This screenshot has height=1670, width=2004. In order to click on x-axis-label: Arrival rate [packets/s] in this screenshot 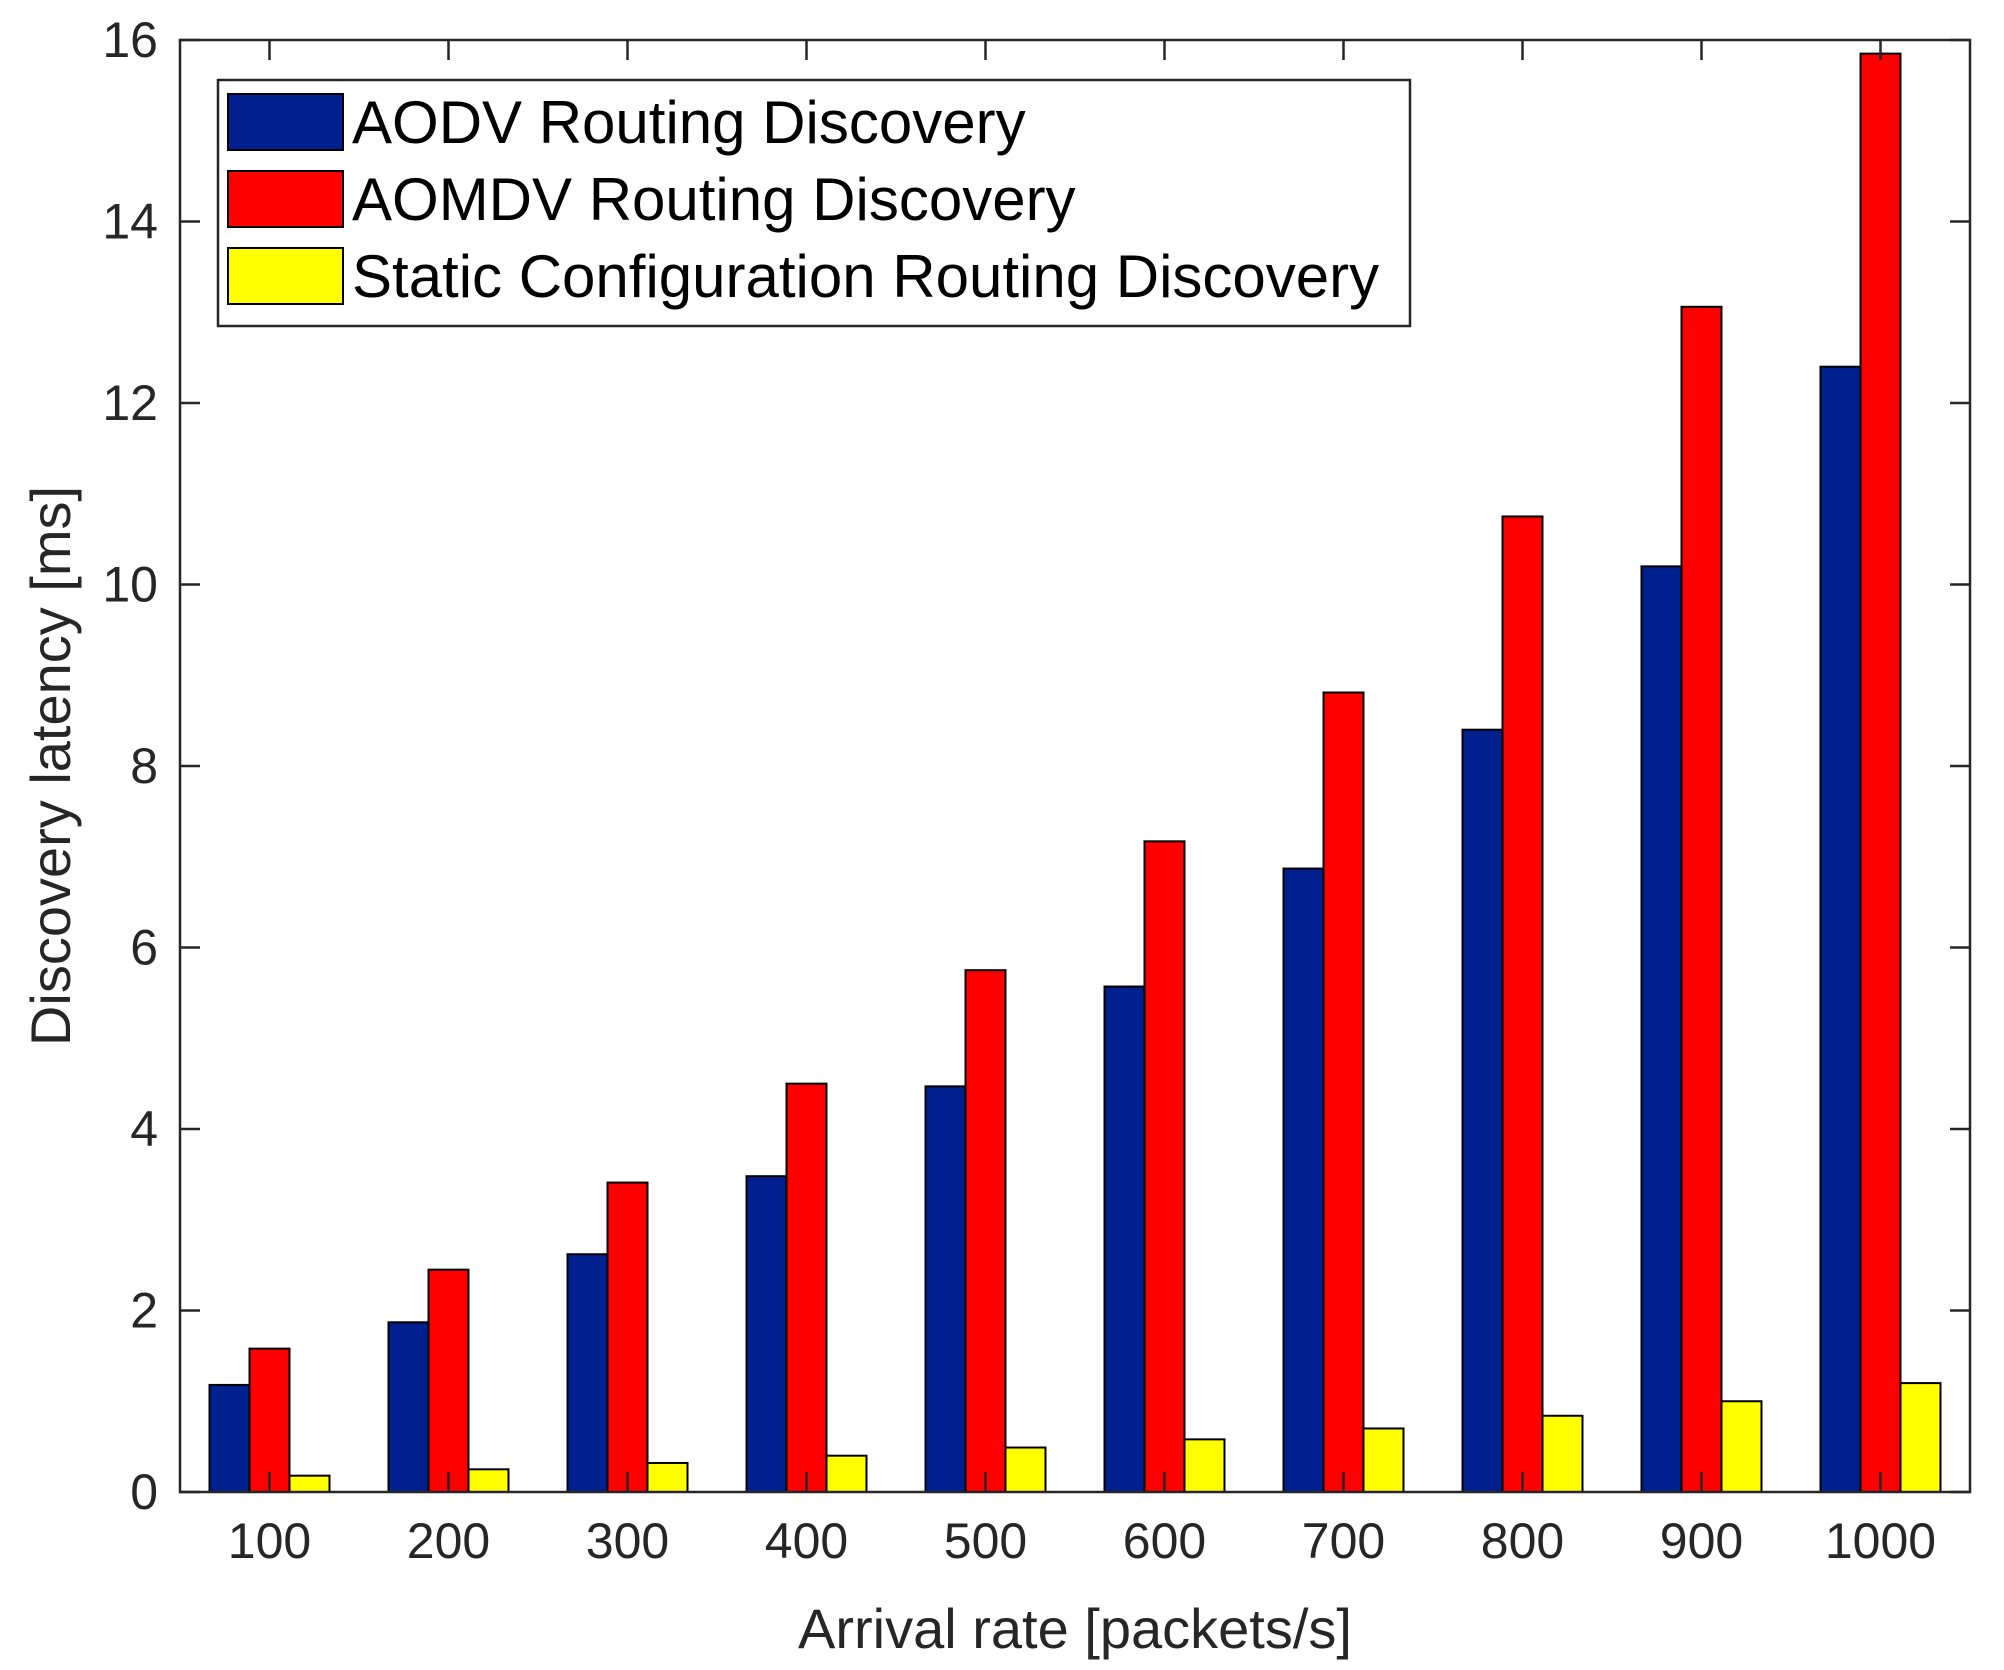, I will do `click(1075, 1628)`.